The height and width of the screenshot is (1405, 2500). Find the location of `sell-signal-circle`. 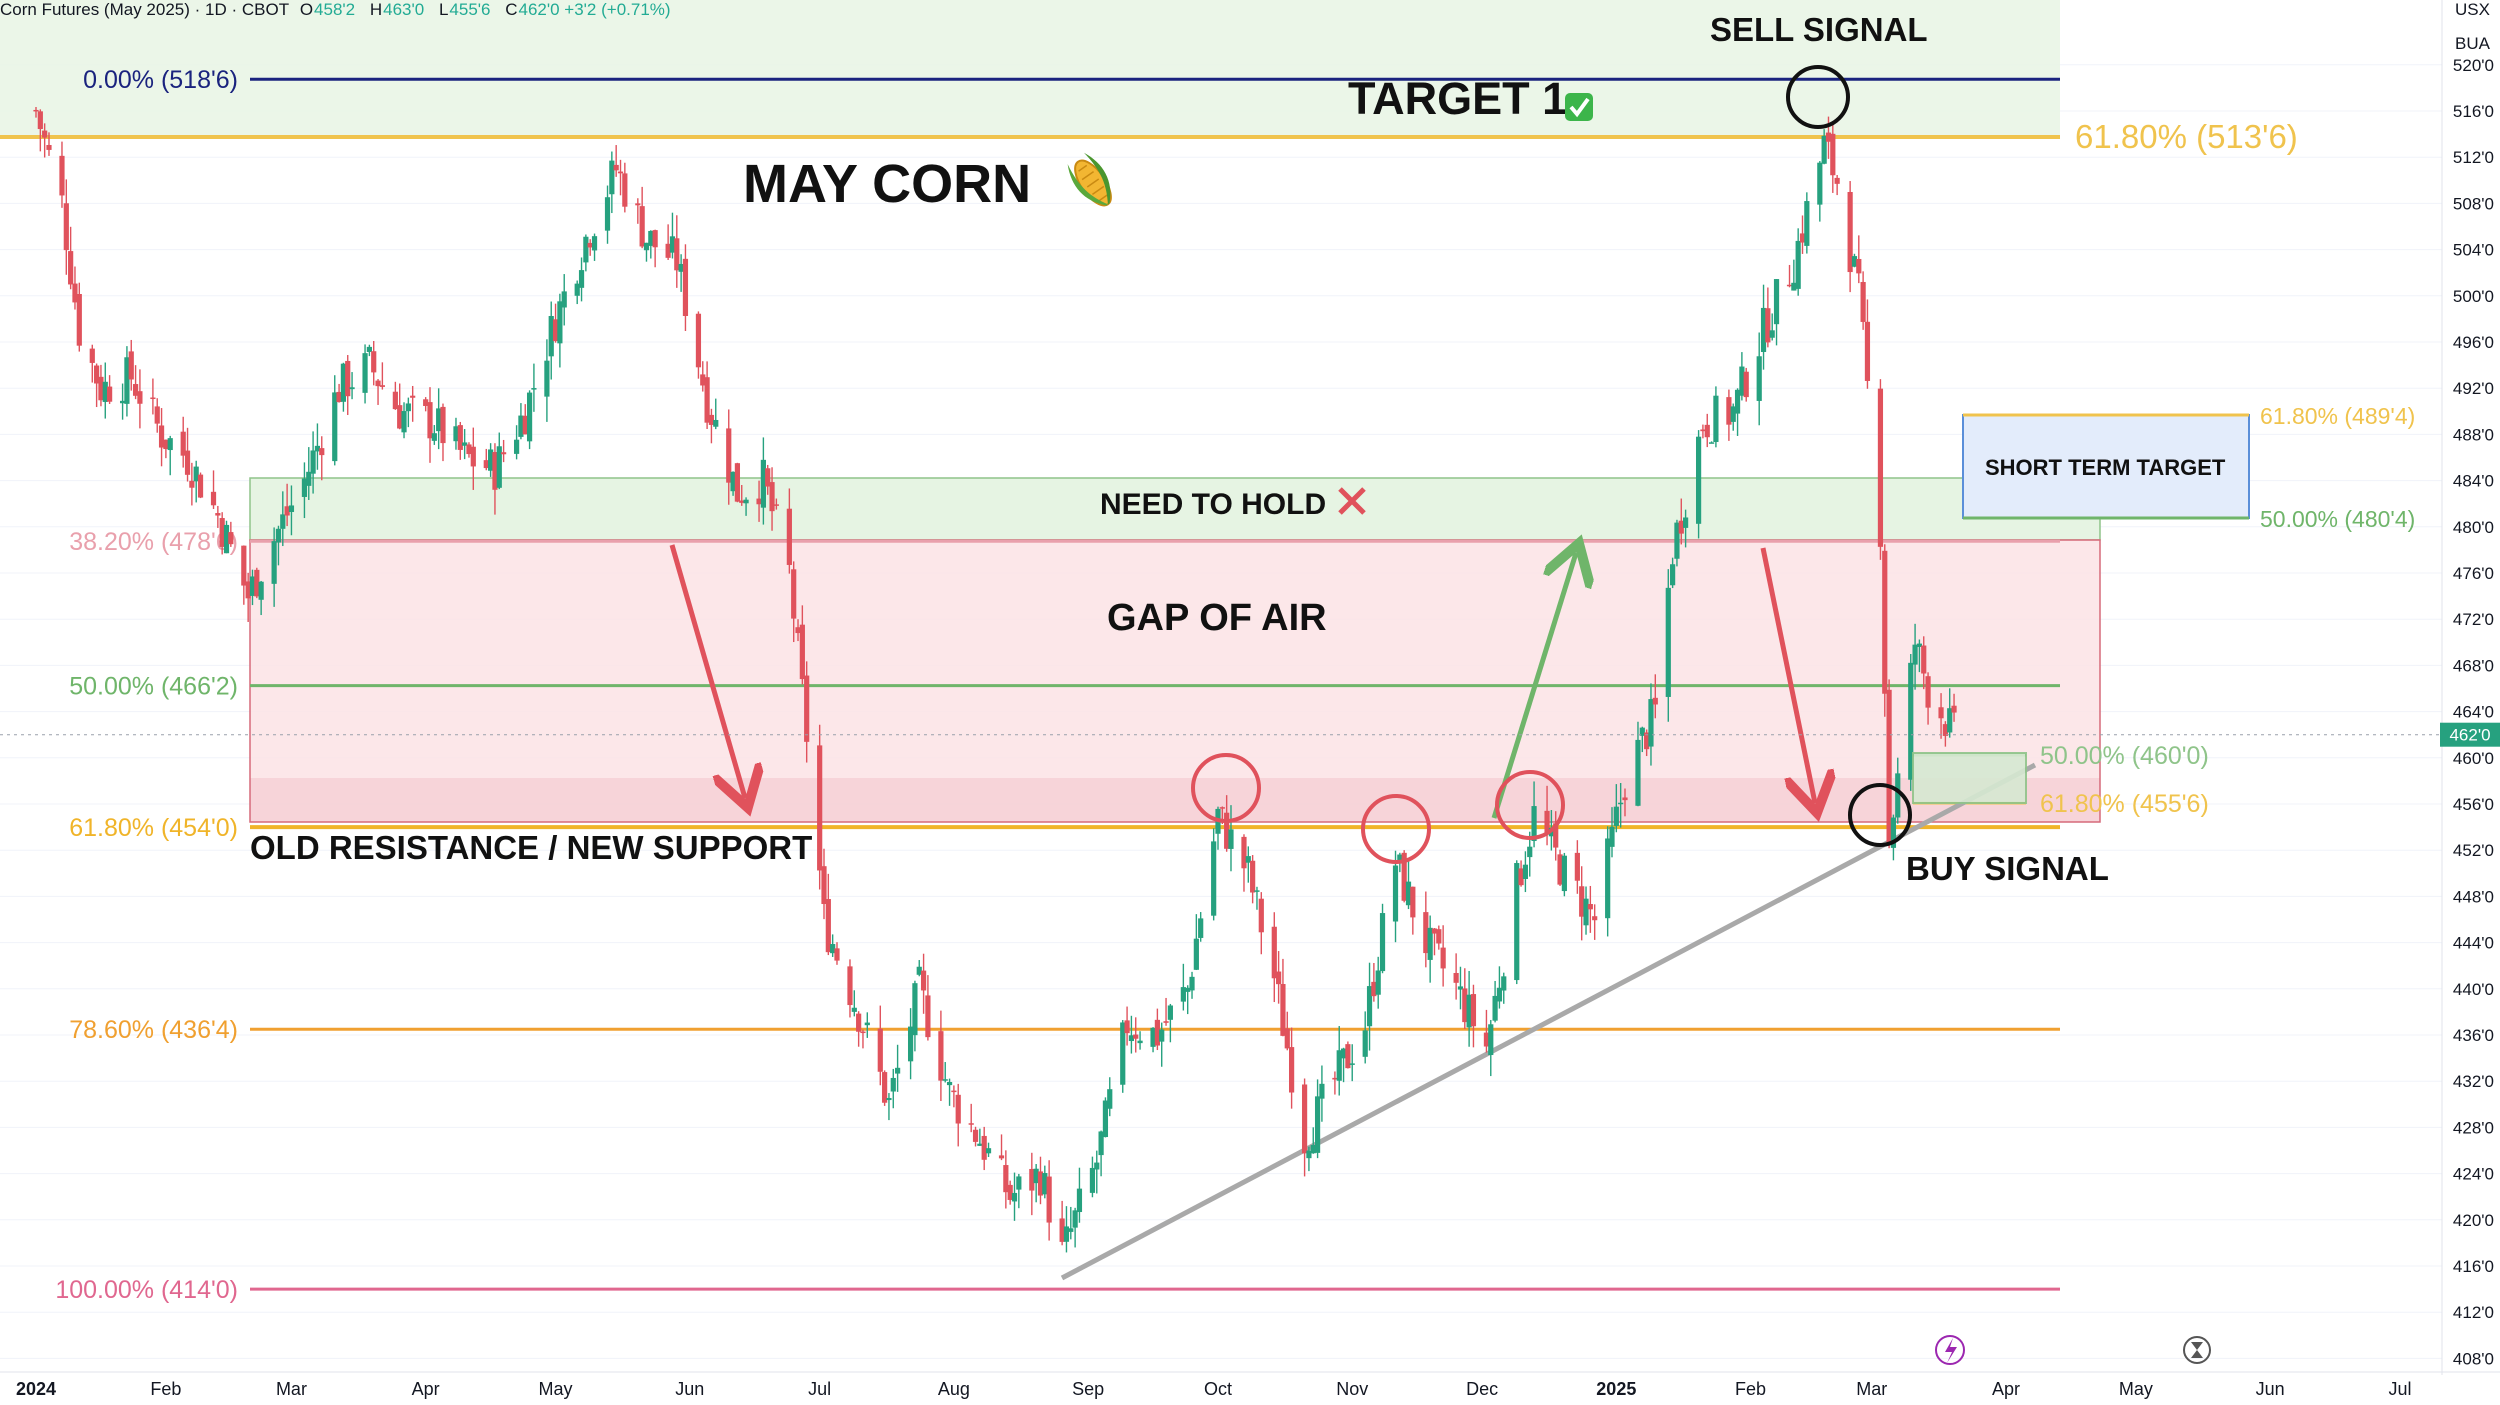

sell-signal-circle is located at coordinates (1818, 97).